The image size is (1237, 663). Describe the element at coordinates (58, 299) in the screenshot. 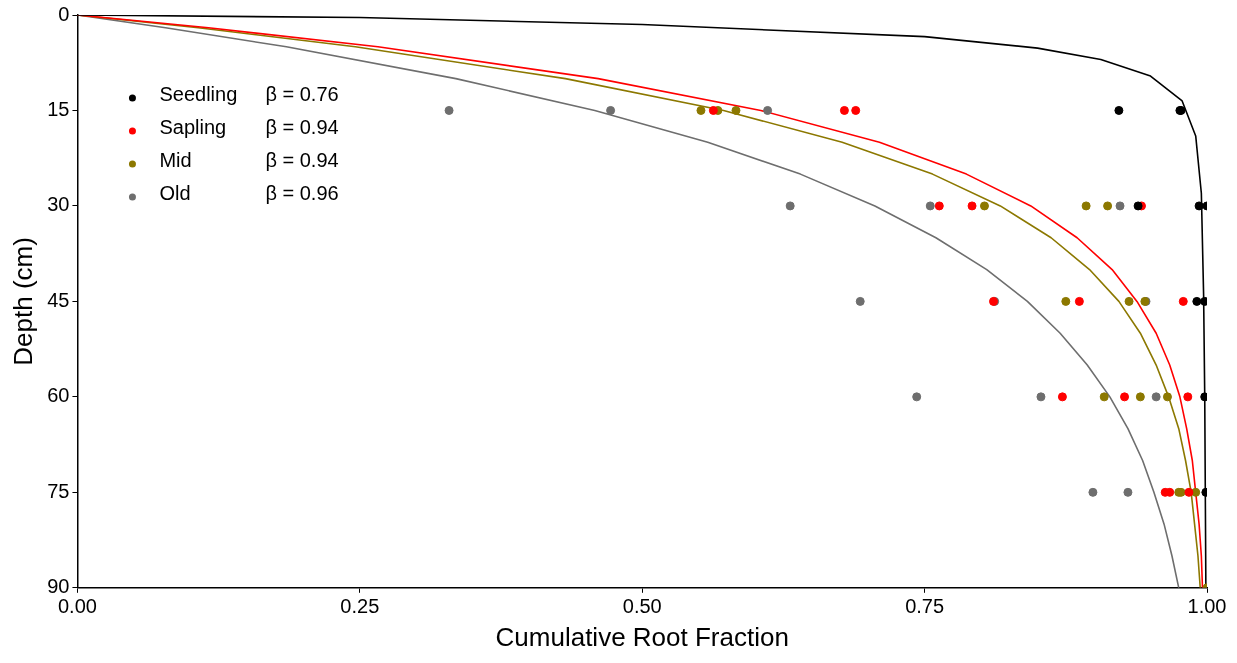

I see `y-tick-label: 45` at that location.